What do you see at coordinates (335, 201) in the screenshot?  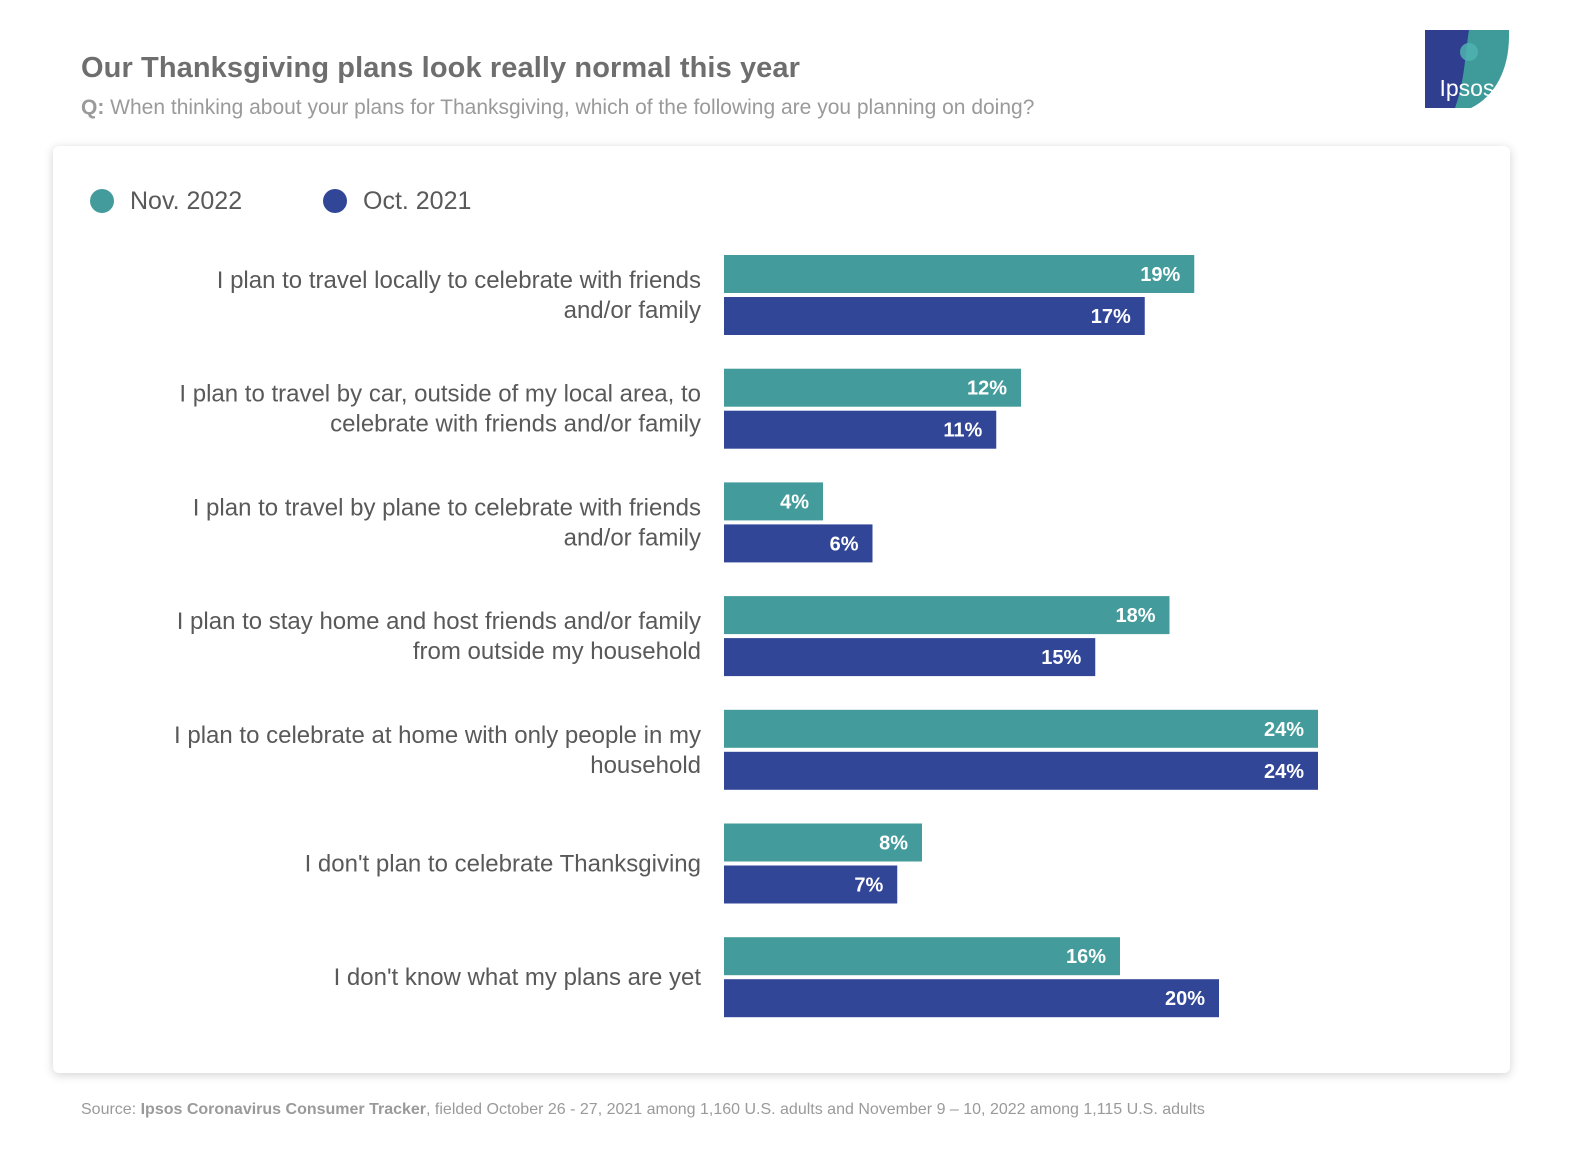 I see `legend-dot-oct-2021` at bounding box center [335, 201].